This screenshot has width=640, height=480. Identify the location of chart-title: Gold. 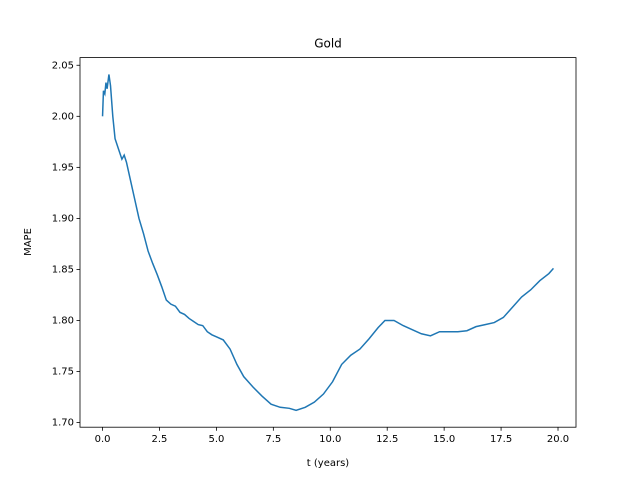
(328, 44).